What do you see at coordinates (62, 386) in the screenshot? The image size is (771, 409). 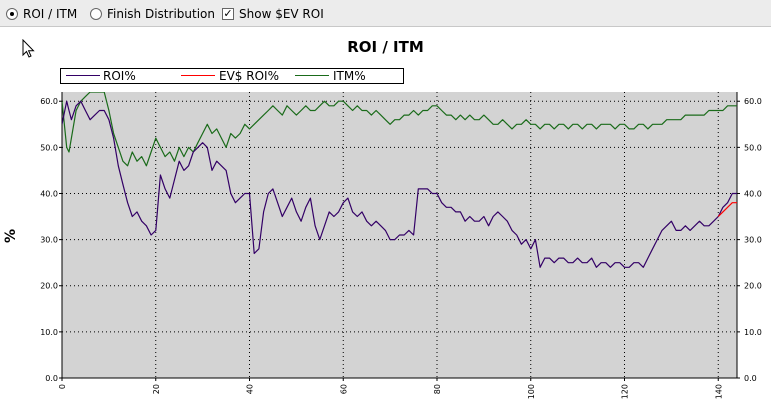 I see `x-tick-label: 0` at bounding box center [62, 386].